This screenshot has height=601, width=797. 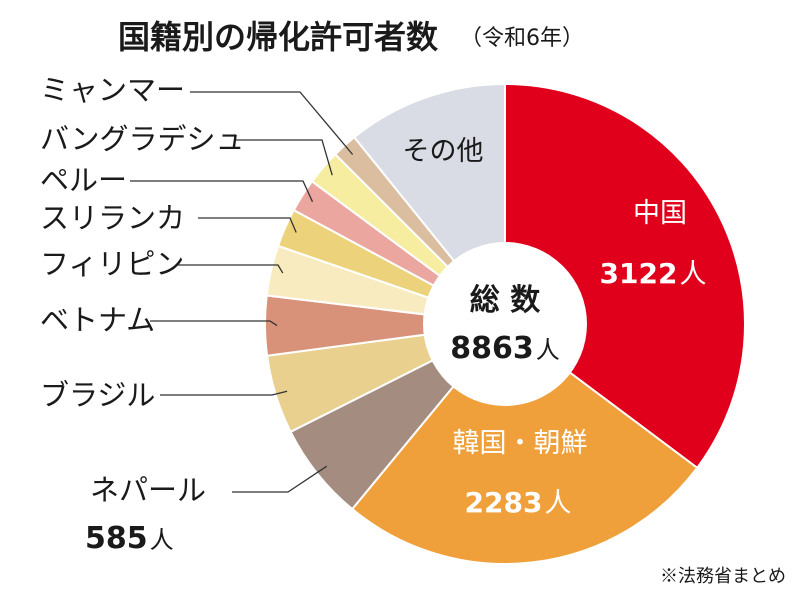 What do you see at coordinates (112, 218) in the screenshot?
I see `slice-label-name: スリランカ` at bounding box center [112, 218].